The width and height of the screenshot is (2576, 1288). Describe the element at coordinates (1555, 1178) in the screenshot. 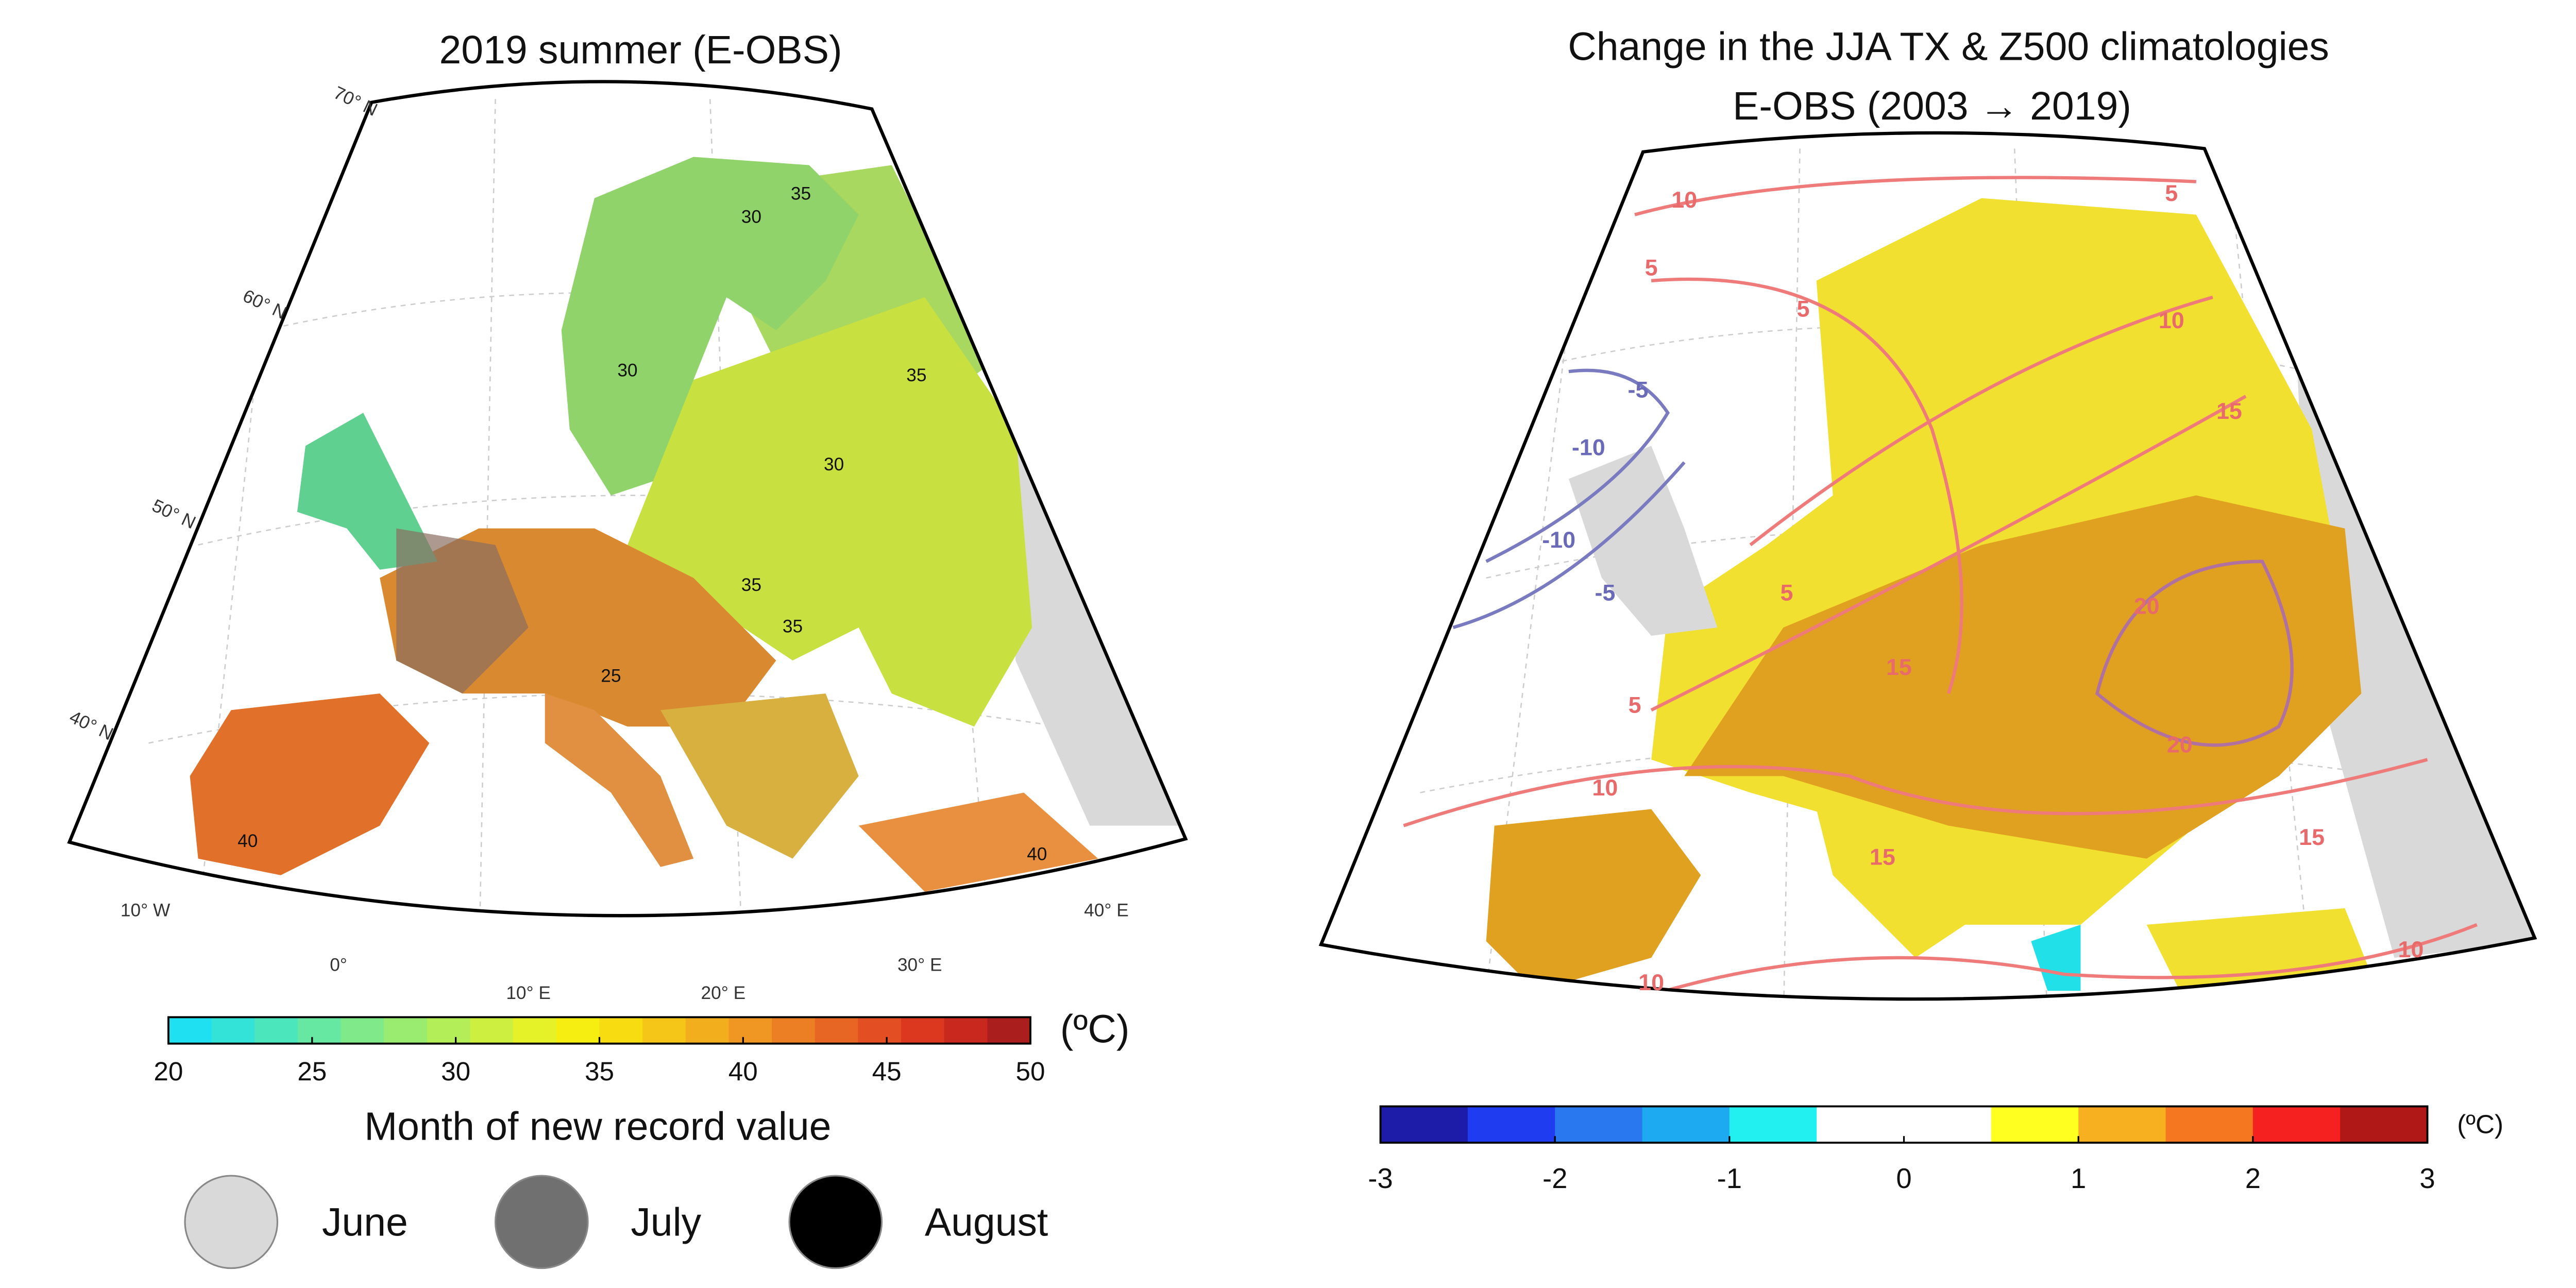

I see `colorbar-tick-label: -2` at that location.